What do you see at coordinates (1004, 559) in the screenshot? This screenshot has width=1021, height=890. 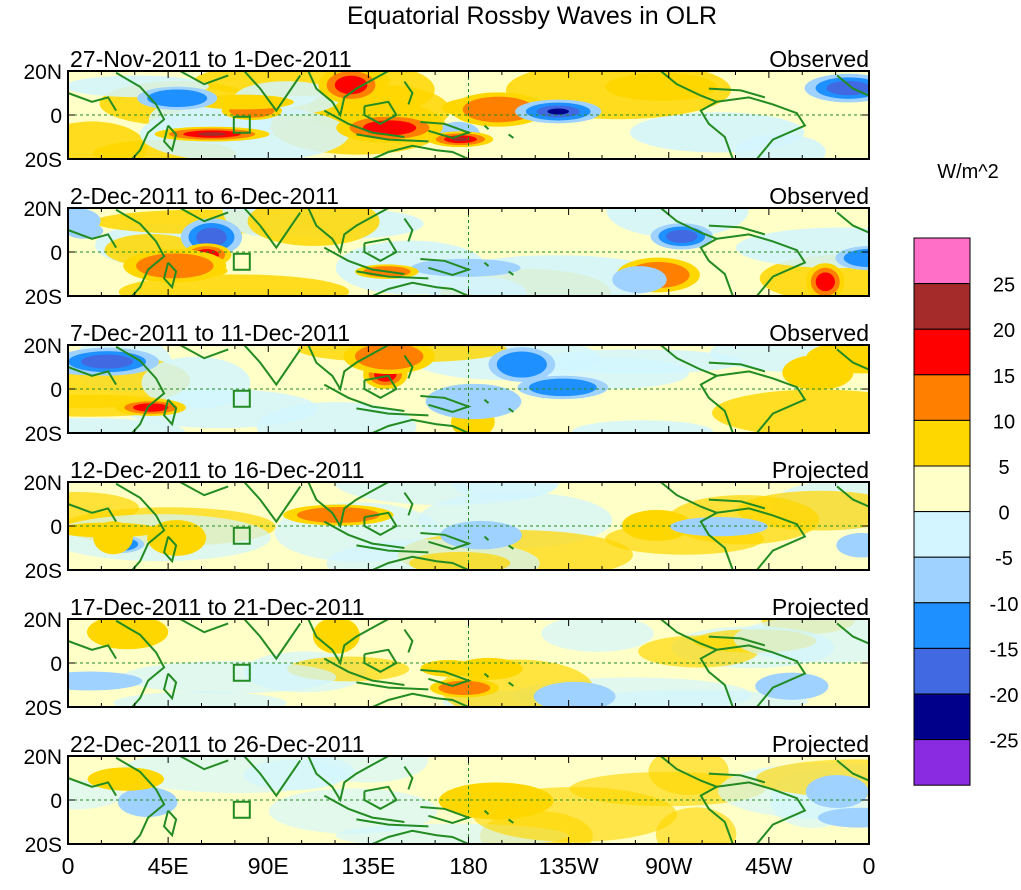 I see `colorbar-level-label: -5` at bounding box center [1004, 559].